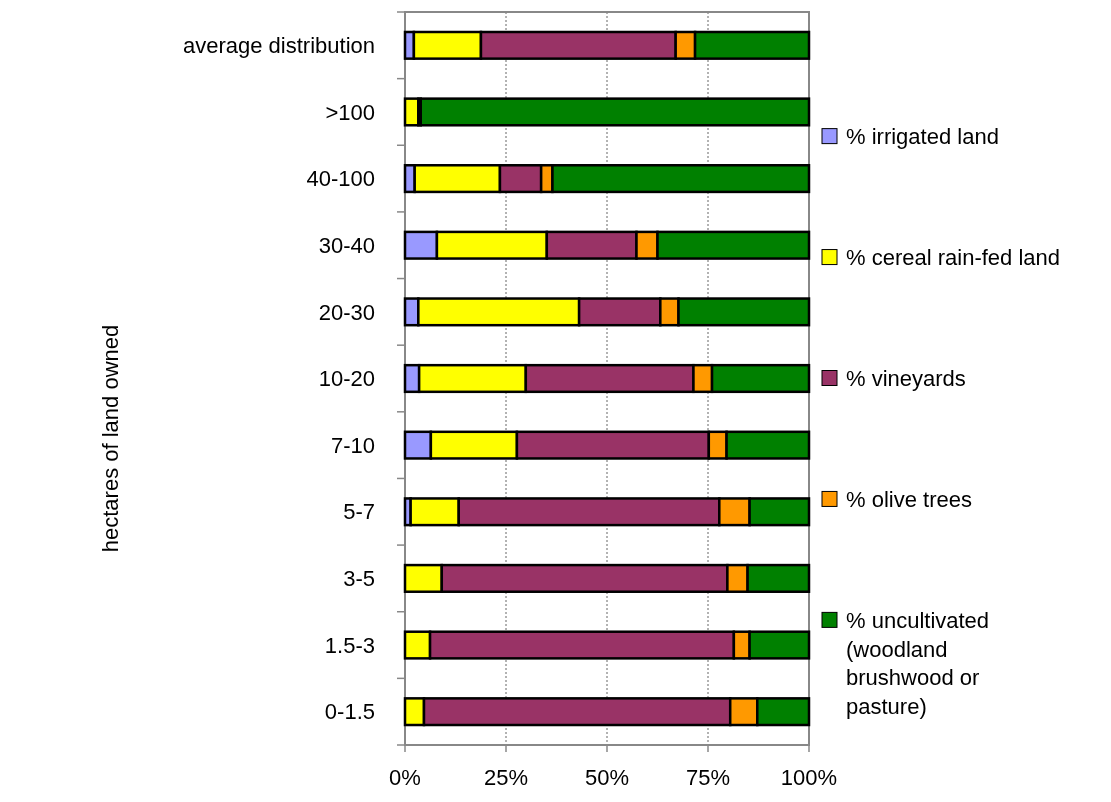  Describe the element at coordinates (918, 663) in the screenshot. I see `legend-label: % uncultivated (woodland brushwood or pasture)` at that location.